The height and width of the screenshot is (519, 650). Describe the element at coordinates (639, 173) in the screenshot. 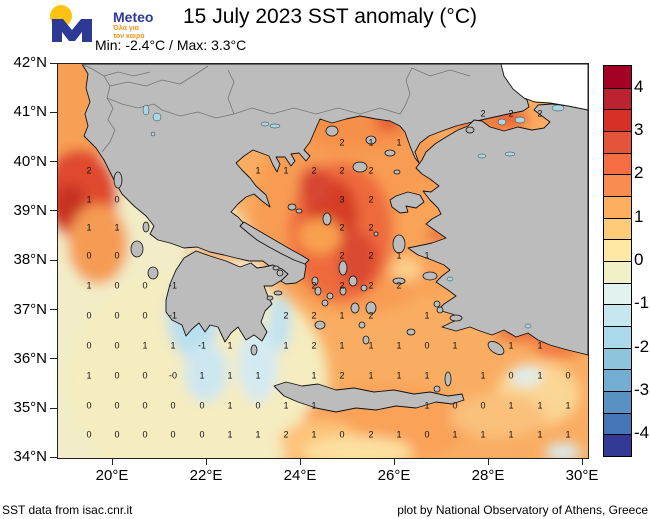

I see `colorbar-tick-label: 2` at that location.